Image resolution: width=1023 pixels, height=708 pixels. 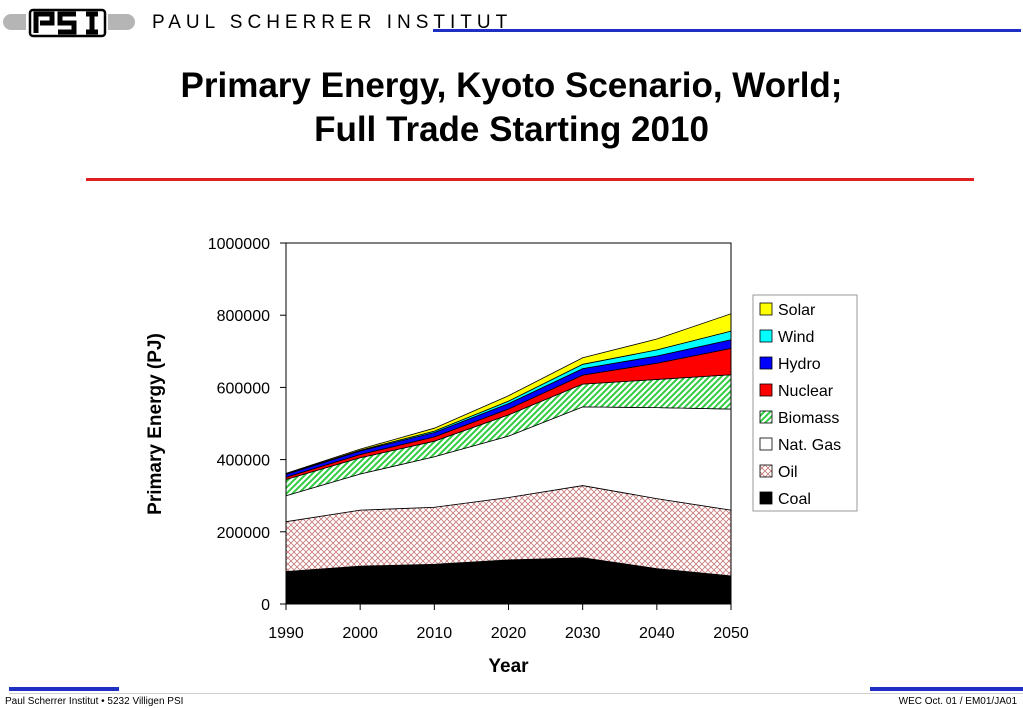 I want to click on x-tick-label: 2020, so click(x=509, y=633).